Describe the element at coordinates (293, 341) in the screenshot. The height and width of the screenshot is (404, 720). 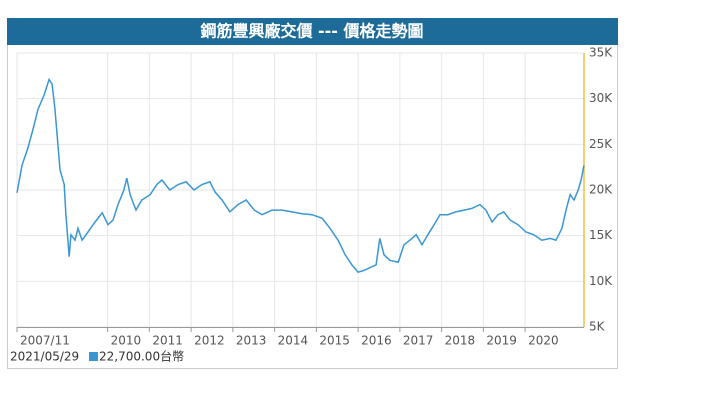
I see `x-tick-label: 2014` at that location.